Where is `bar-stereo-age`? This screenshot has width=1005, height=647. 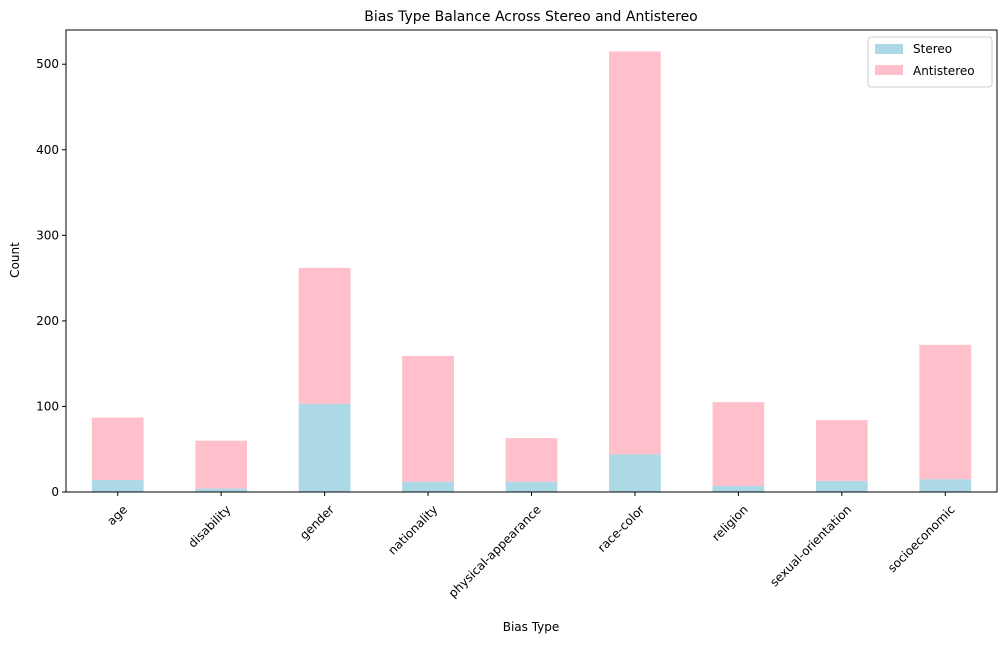 bar-stereo-age is located at coordinates (117, 486).